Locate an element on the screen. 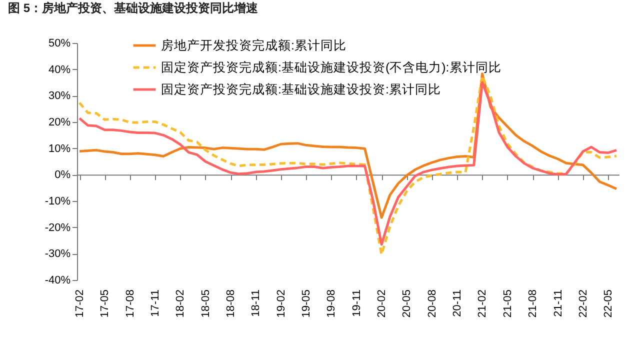 This screenshot has width=630, height=349. x-tick-label: 22-02 is located at coordinates (583, 304).